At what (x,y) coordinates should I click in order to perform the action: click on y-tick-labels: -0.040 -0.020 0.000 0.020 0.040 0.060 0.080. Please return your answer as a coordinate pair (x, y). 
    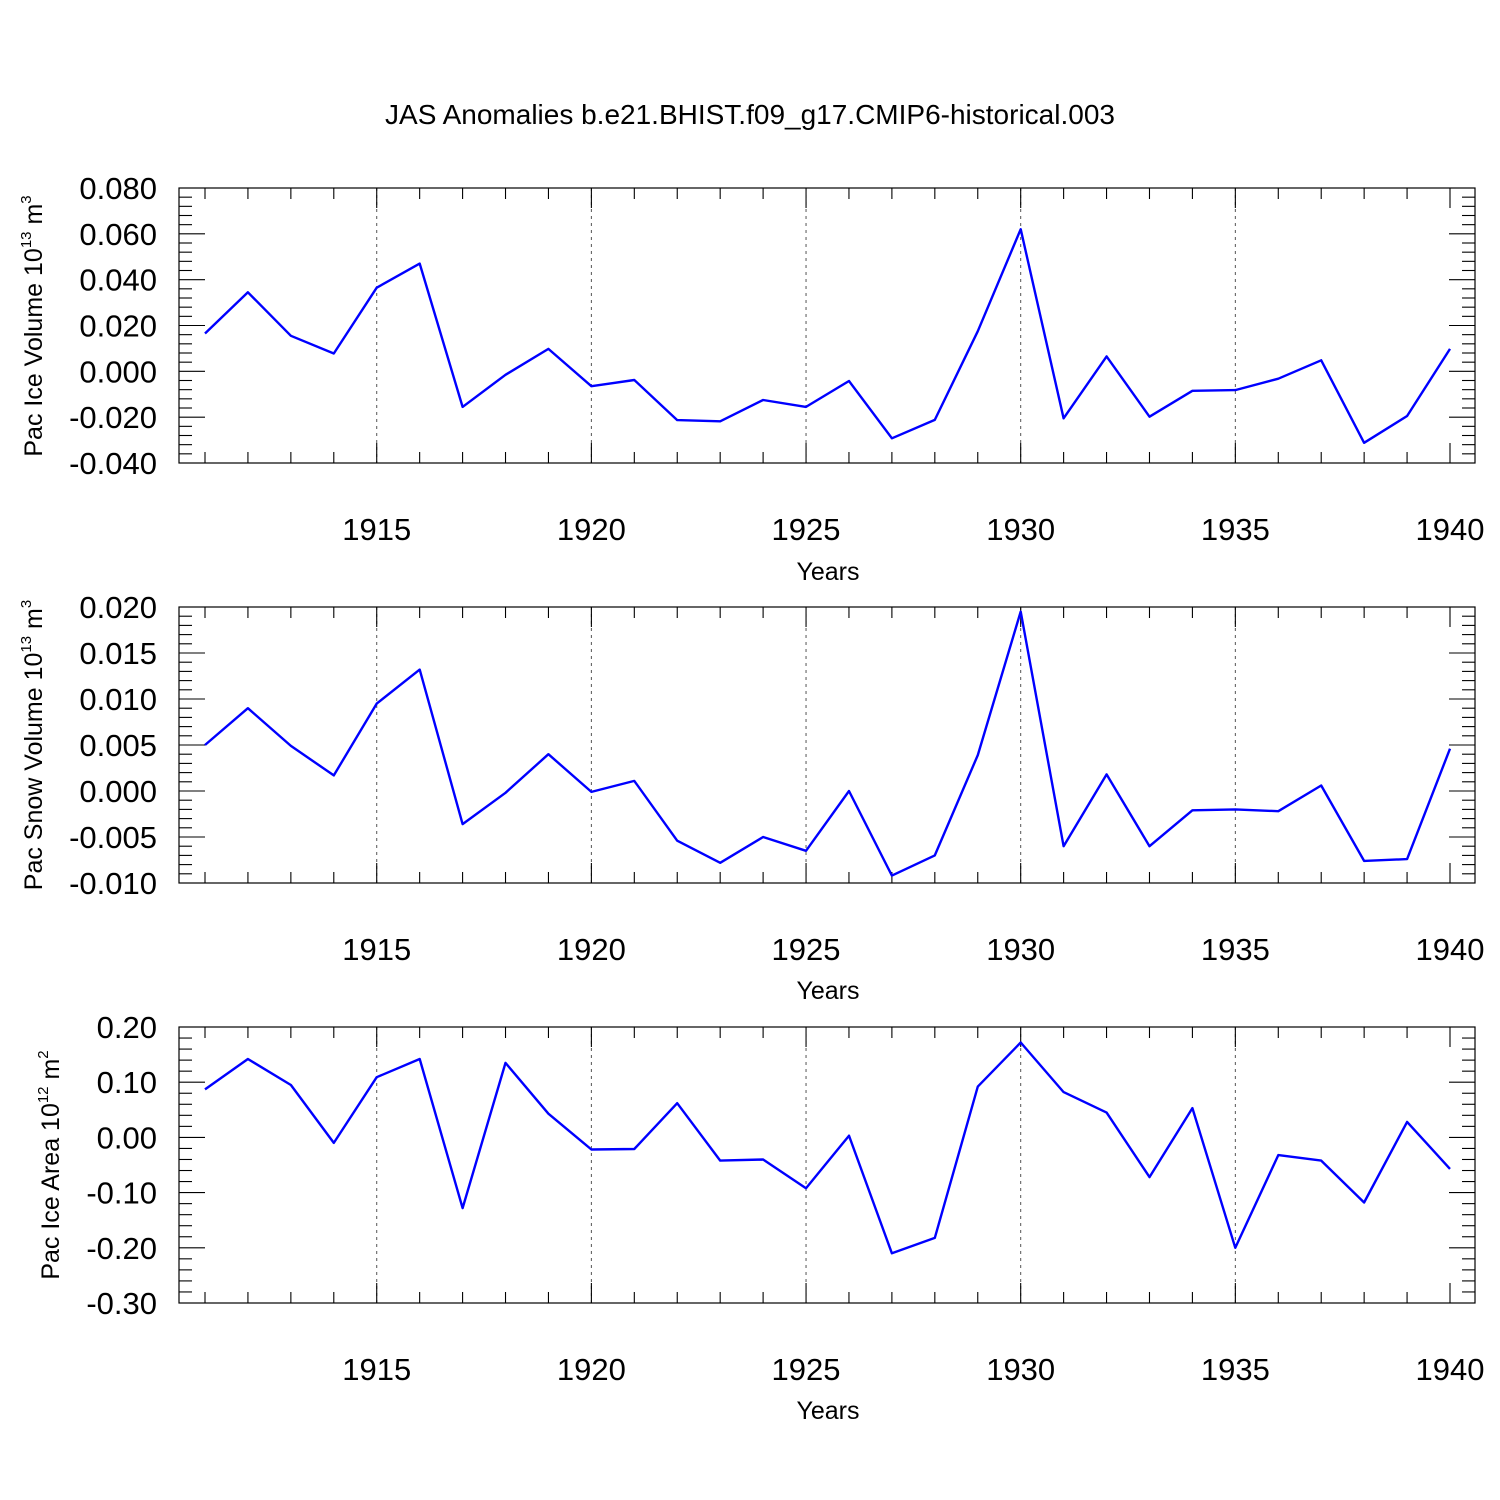
    Looking at the image, I should click on (113, 326).